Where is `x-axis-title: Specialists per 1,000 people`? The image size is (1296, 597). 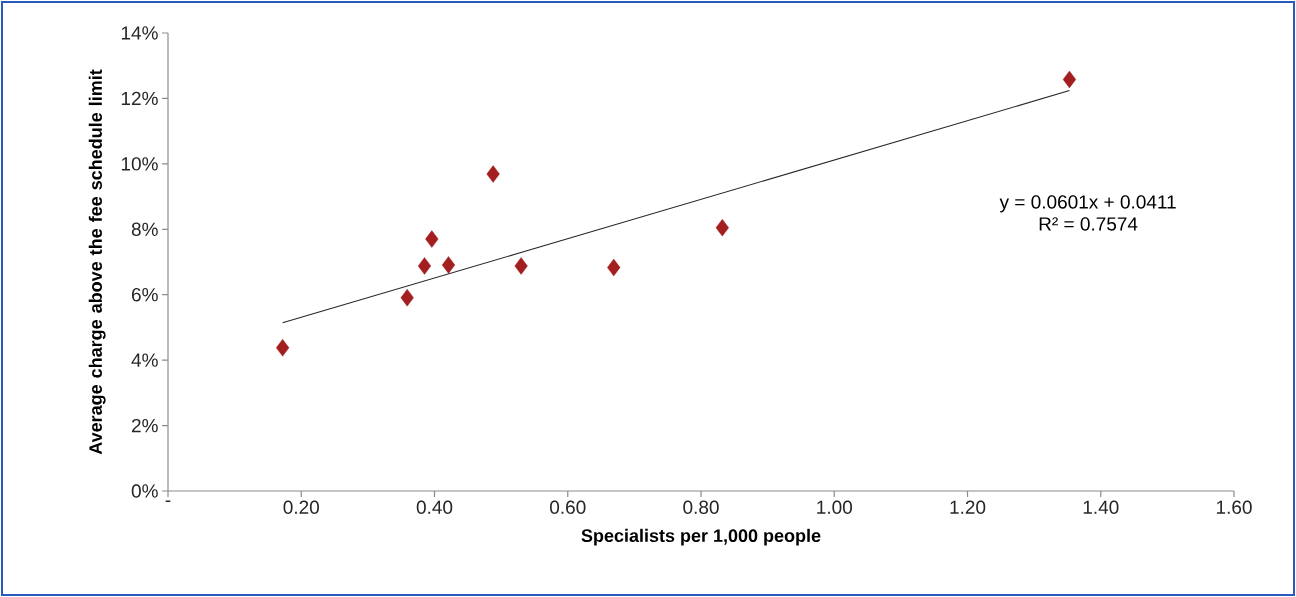
x-axis-title: Specialists per 1,000 people is located at coordinates (701, 537).